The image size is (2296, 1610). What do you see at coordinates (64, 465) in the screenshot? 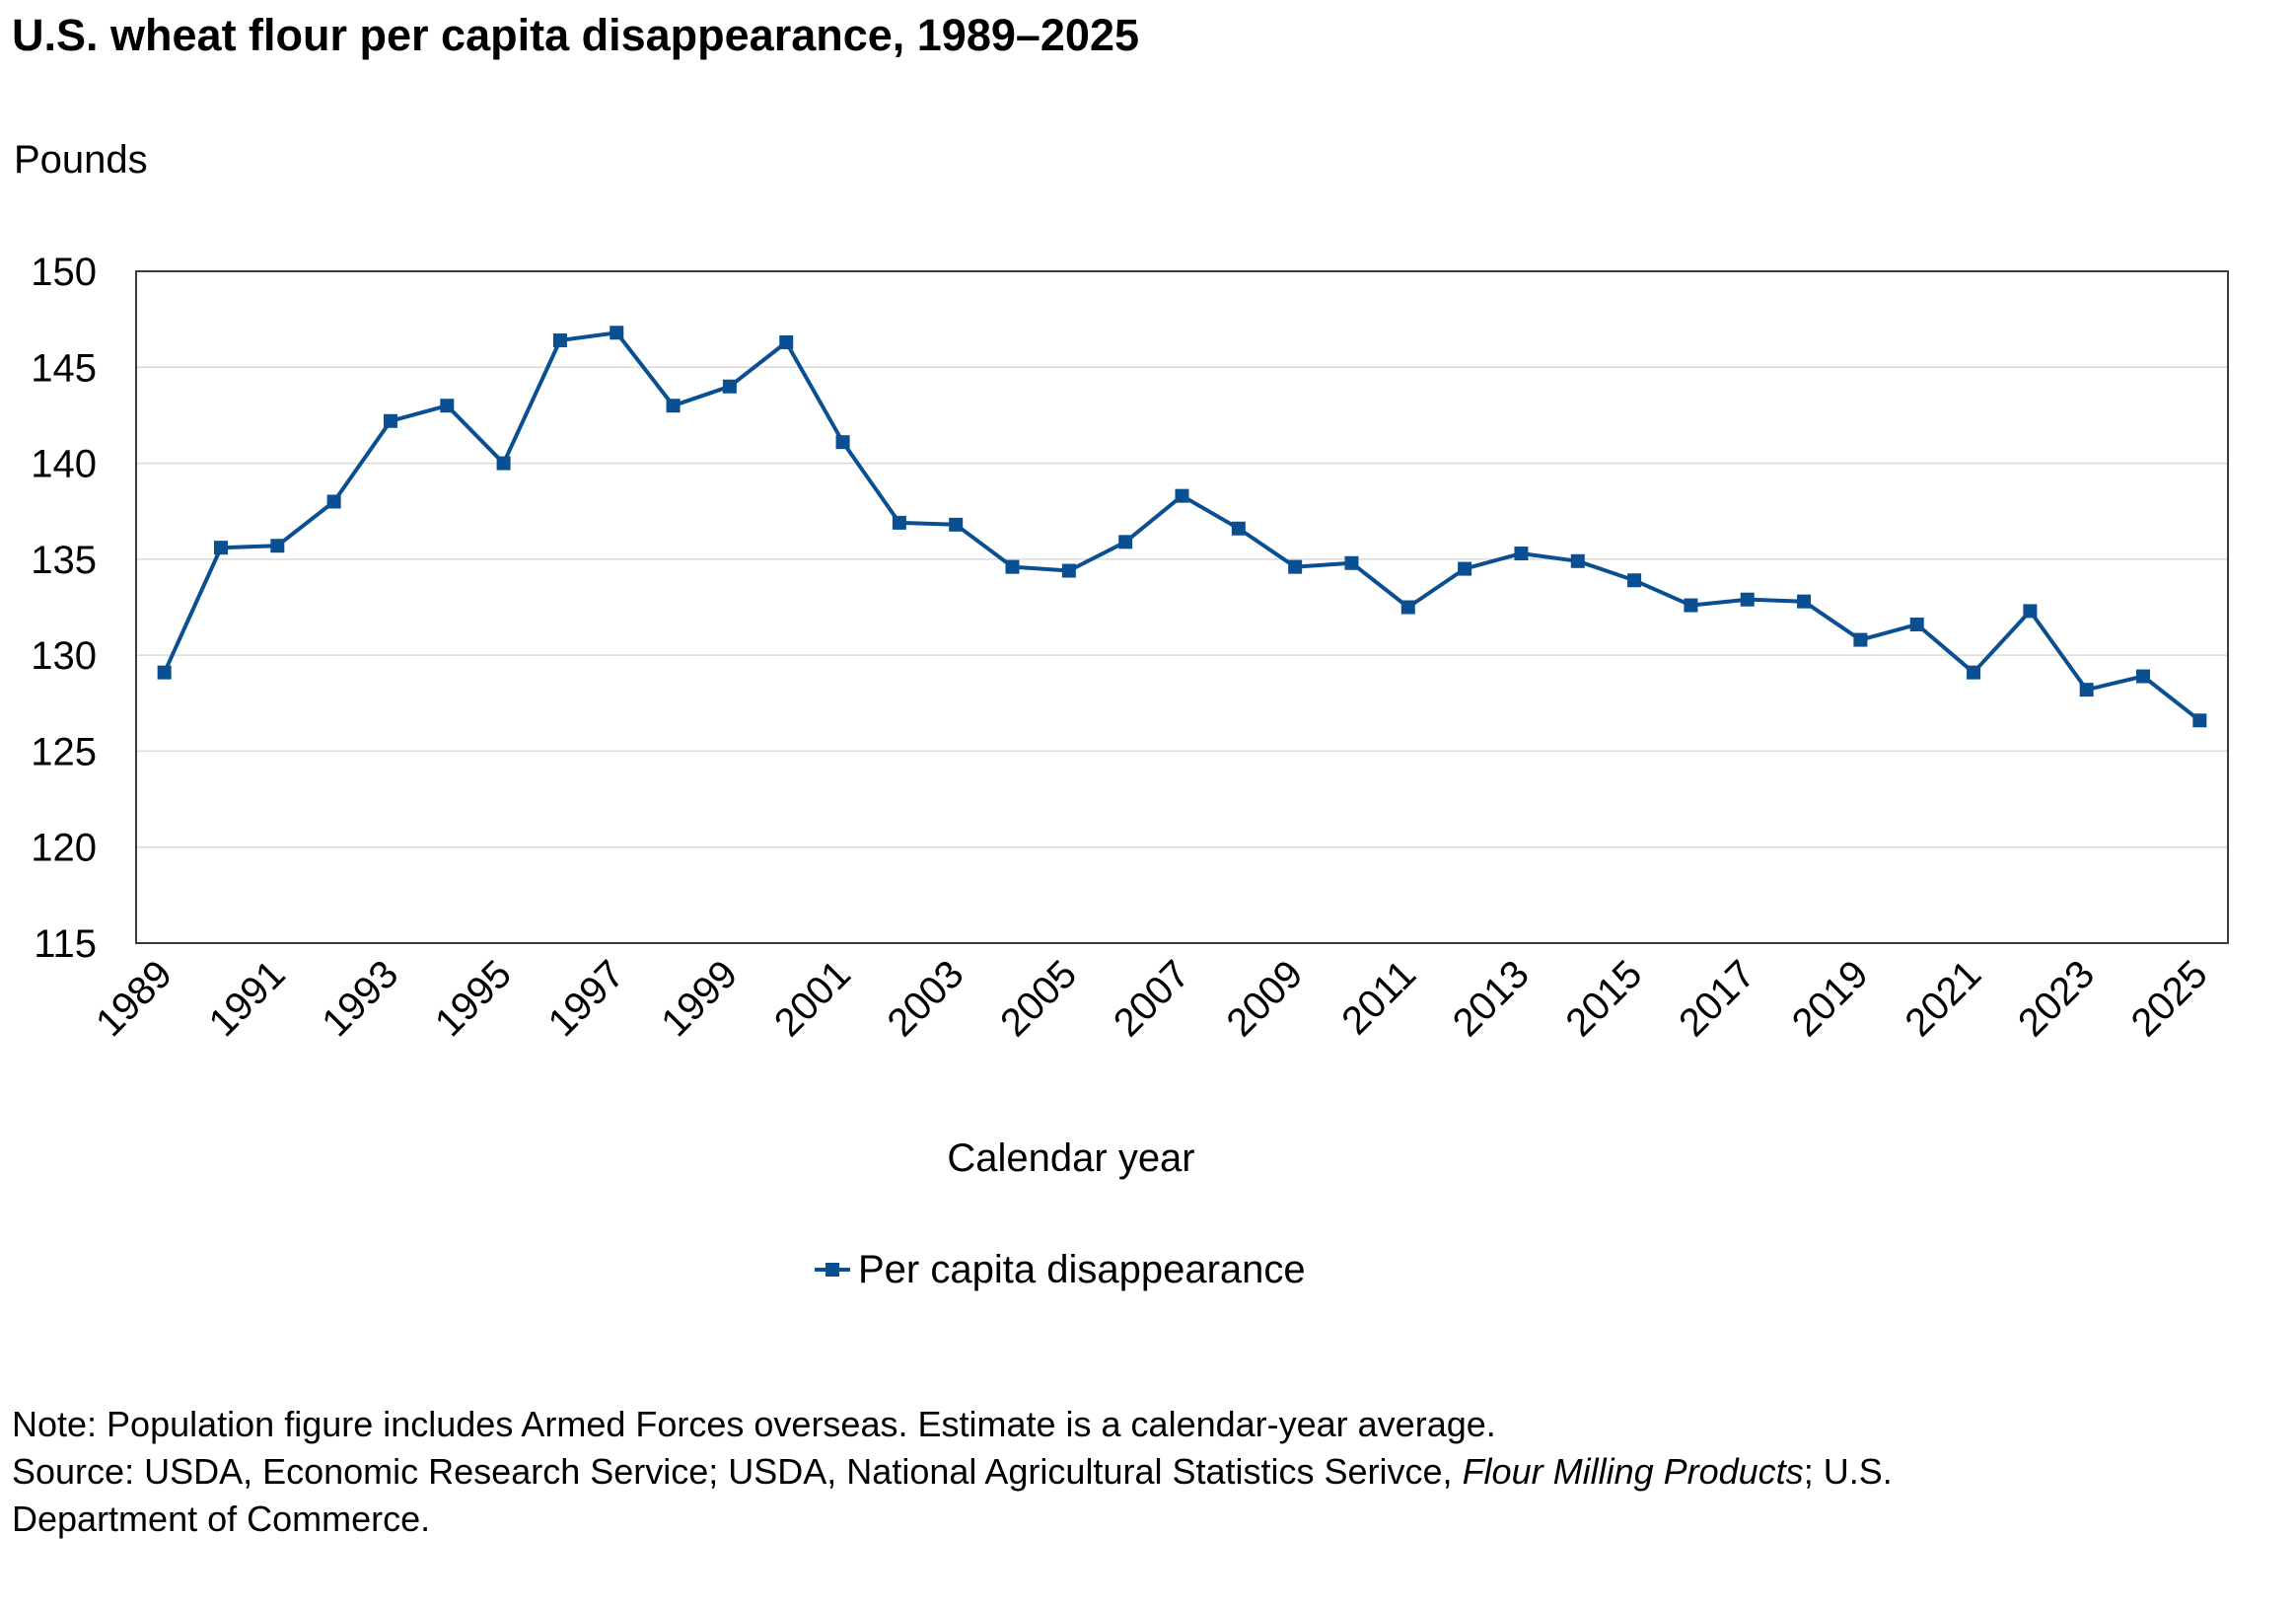
I see `y-tick-label: 140` at bounding box center [64, 465].